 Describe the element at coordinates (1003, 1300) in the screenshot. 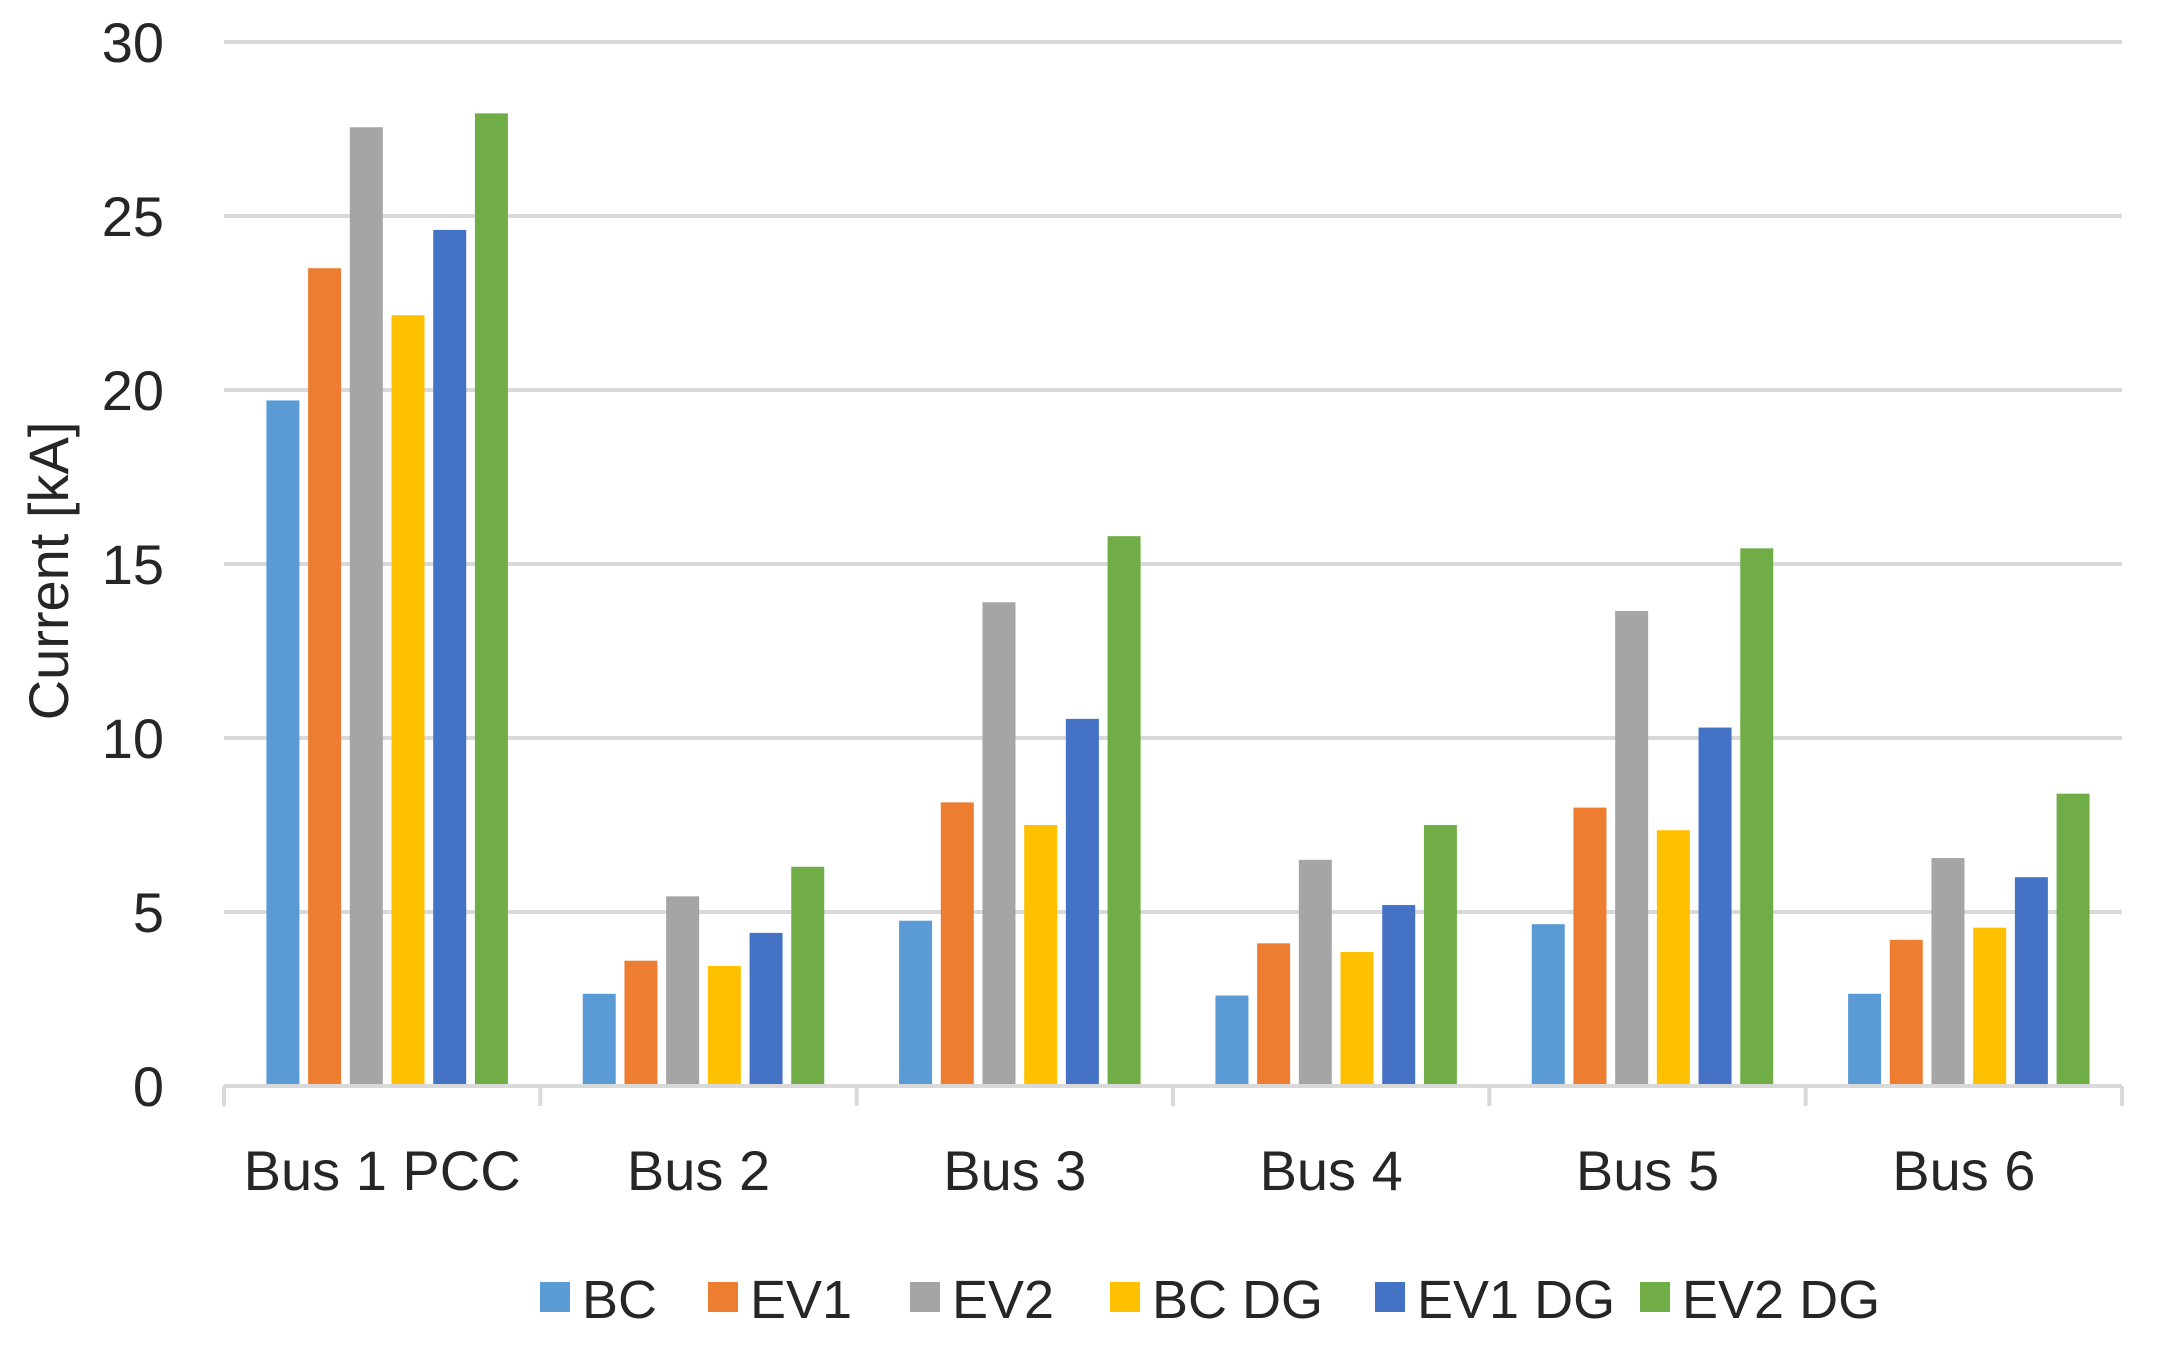

I see `legend-label: EV2` at that location.